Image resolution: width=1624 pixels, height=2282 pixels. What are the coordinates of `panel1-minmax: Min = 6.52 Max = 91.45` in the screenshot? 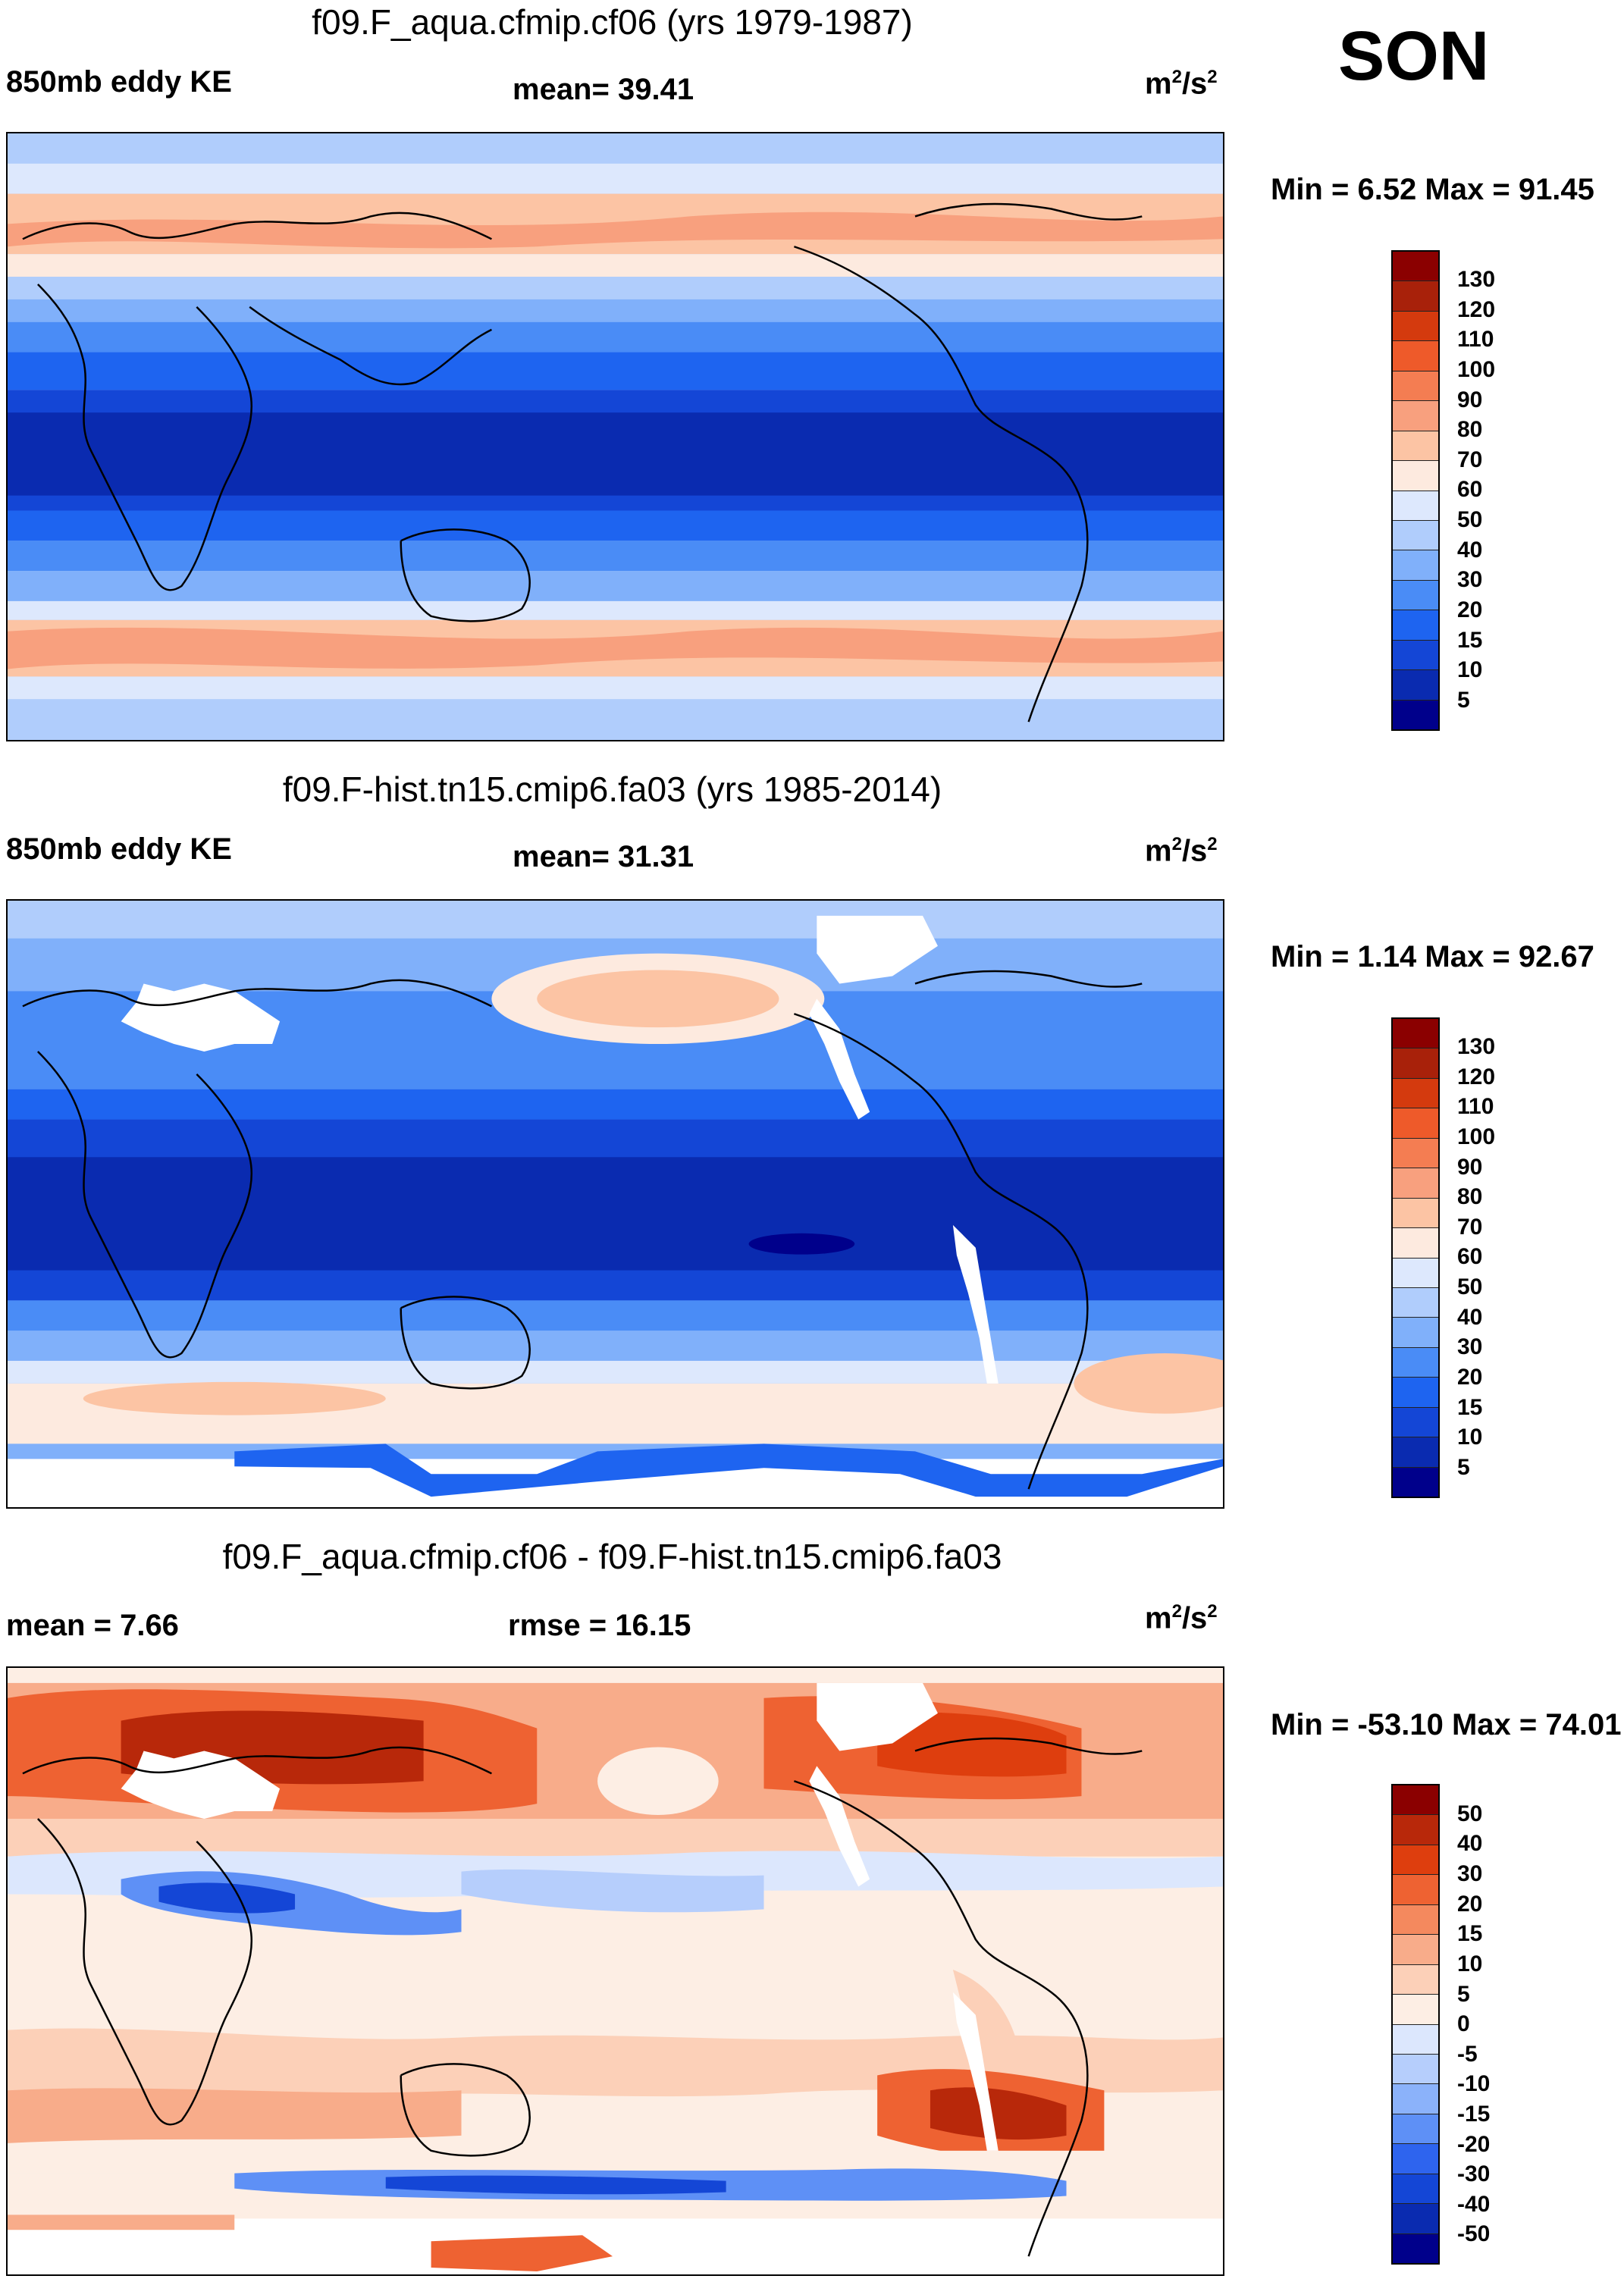 It's located at (1432, 189).